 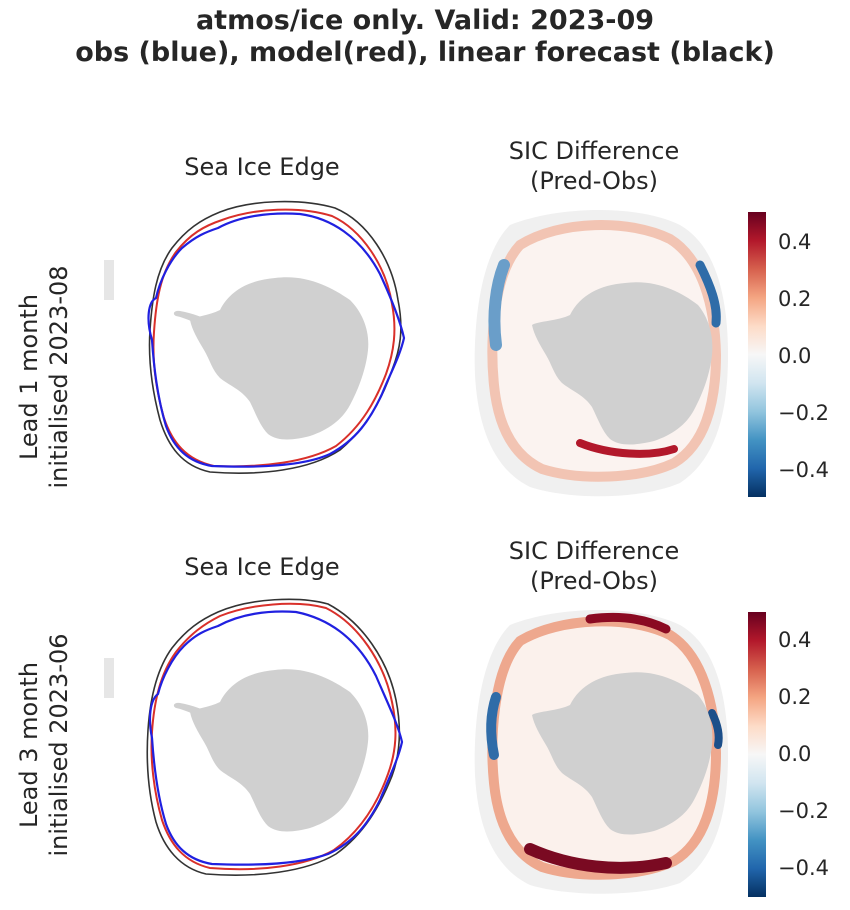 What do you see at coordinates (757, 354) in the screenshot?
I see `colorbar-lead1` at bounding box center [757, 354].